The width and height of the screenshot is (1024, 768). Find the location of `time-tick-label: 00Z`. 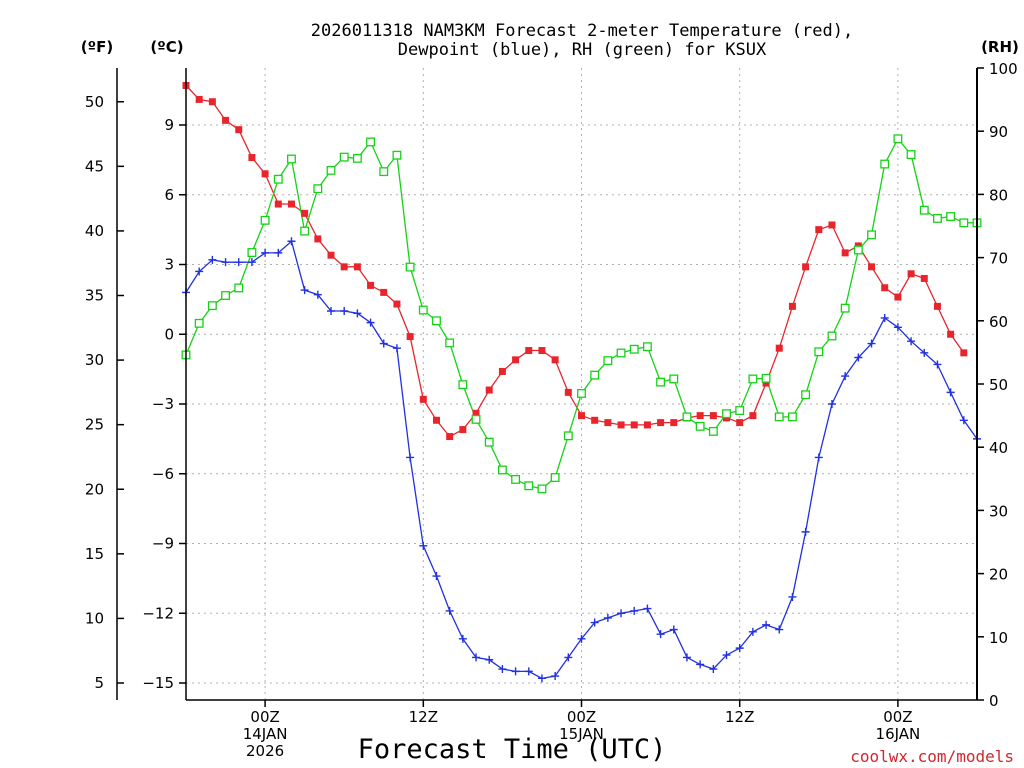

time-tick-label: 00Z is located at coordinates (581, 717).